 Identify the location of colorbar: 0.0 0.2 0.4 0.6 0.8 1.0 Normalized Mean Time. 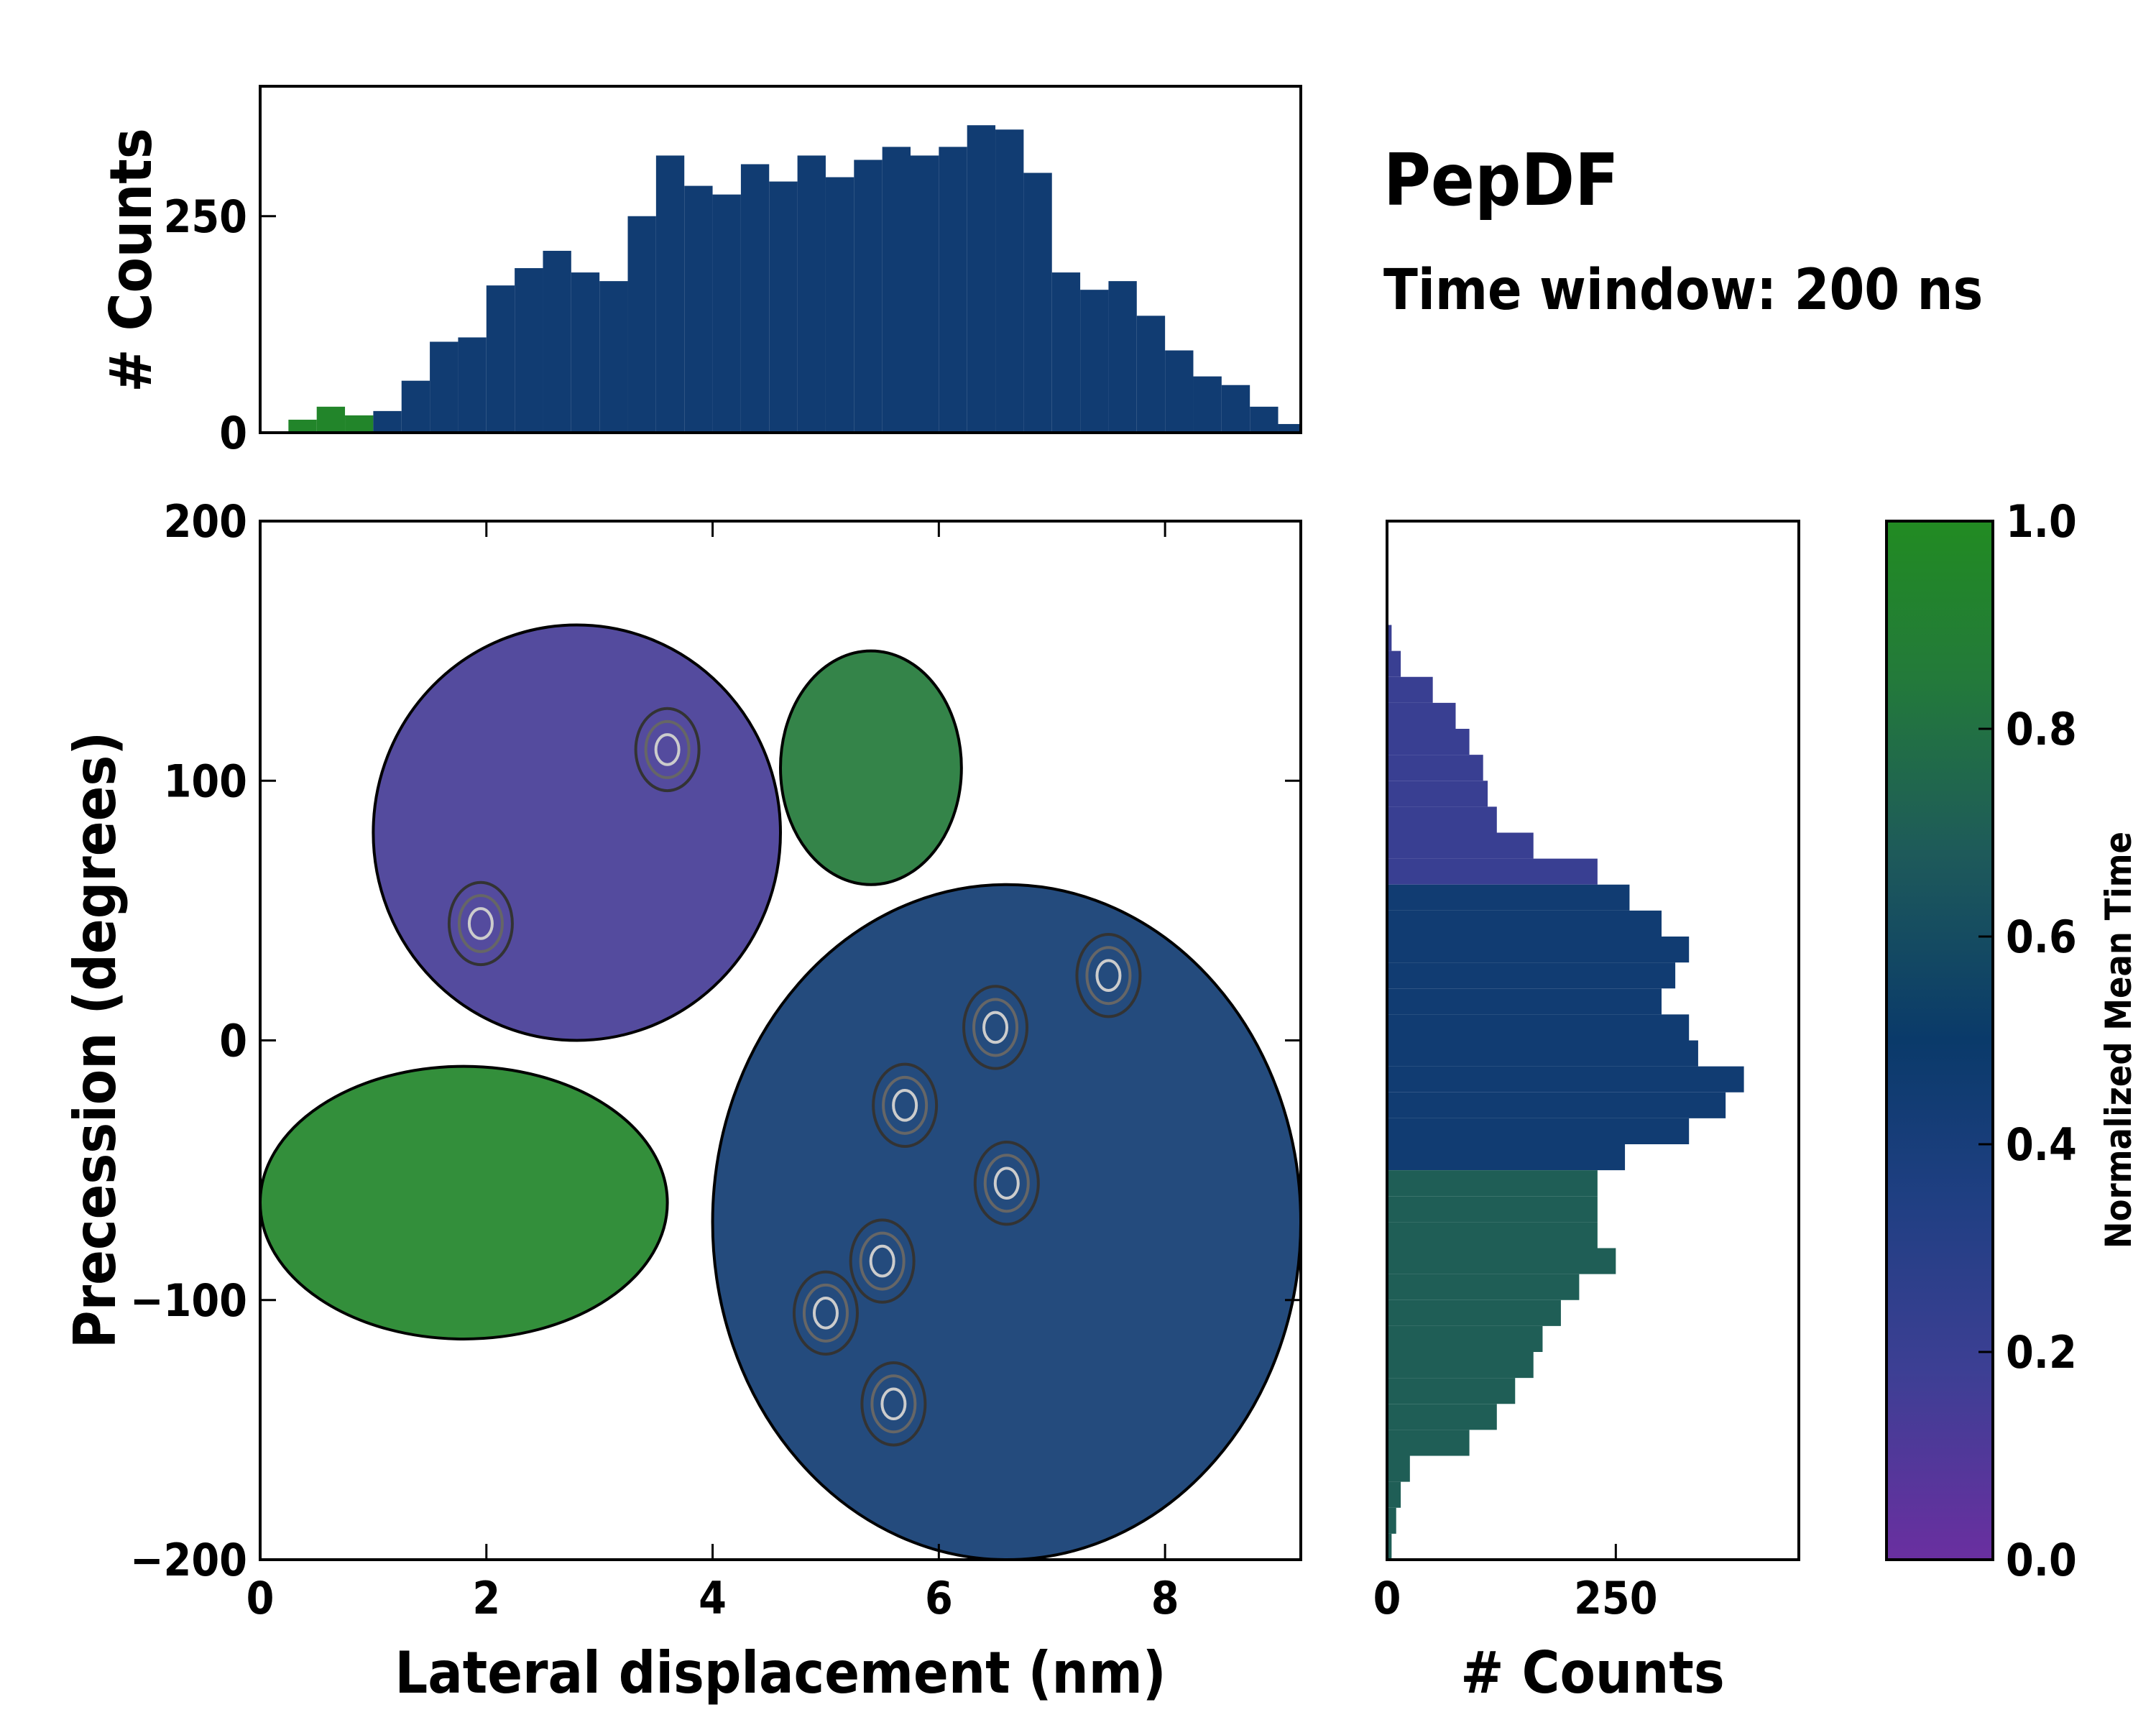
(2012, 1040).